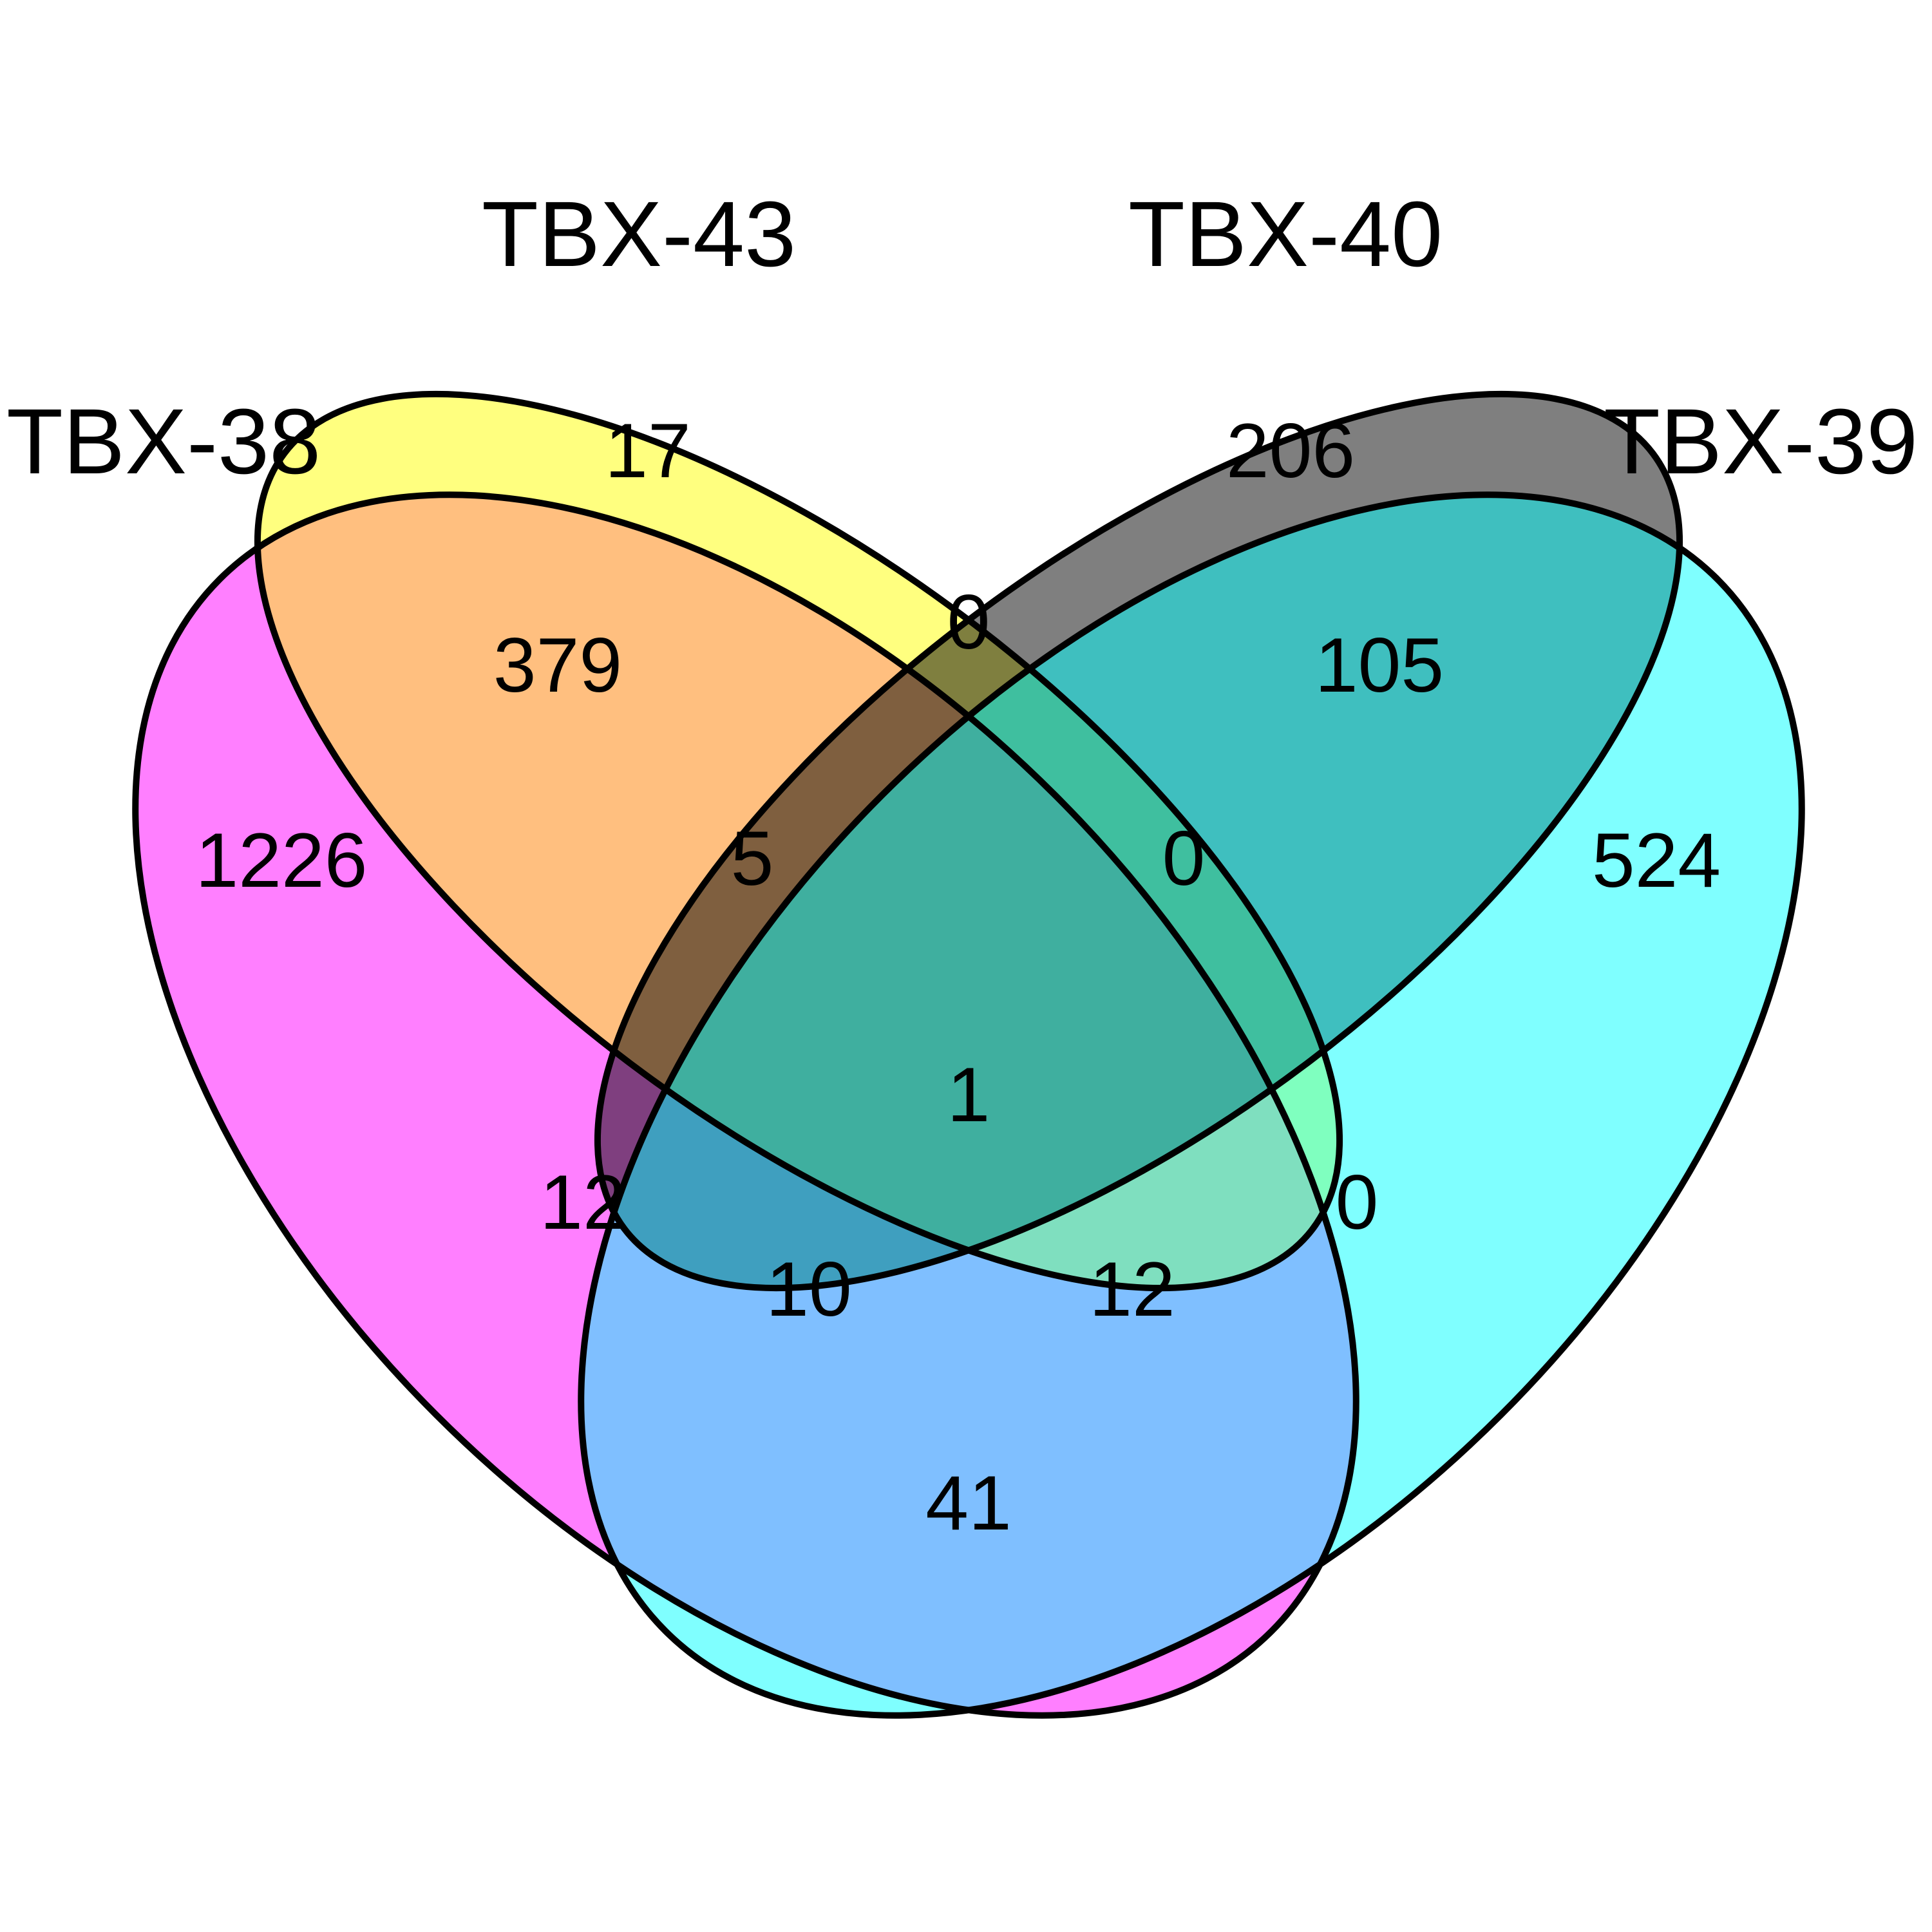 This screenshot has width=1932, height=1932. Describe the element at coordinates (1380, 665) in the screenshot. I see `count-tbx-40-tbx-39: 105` at that location.